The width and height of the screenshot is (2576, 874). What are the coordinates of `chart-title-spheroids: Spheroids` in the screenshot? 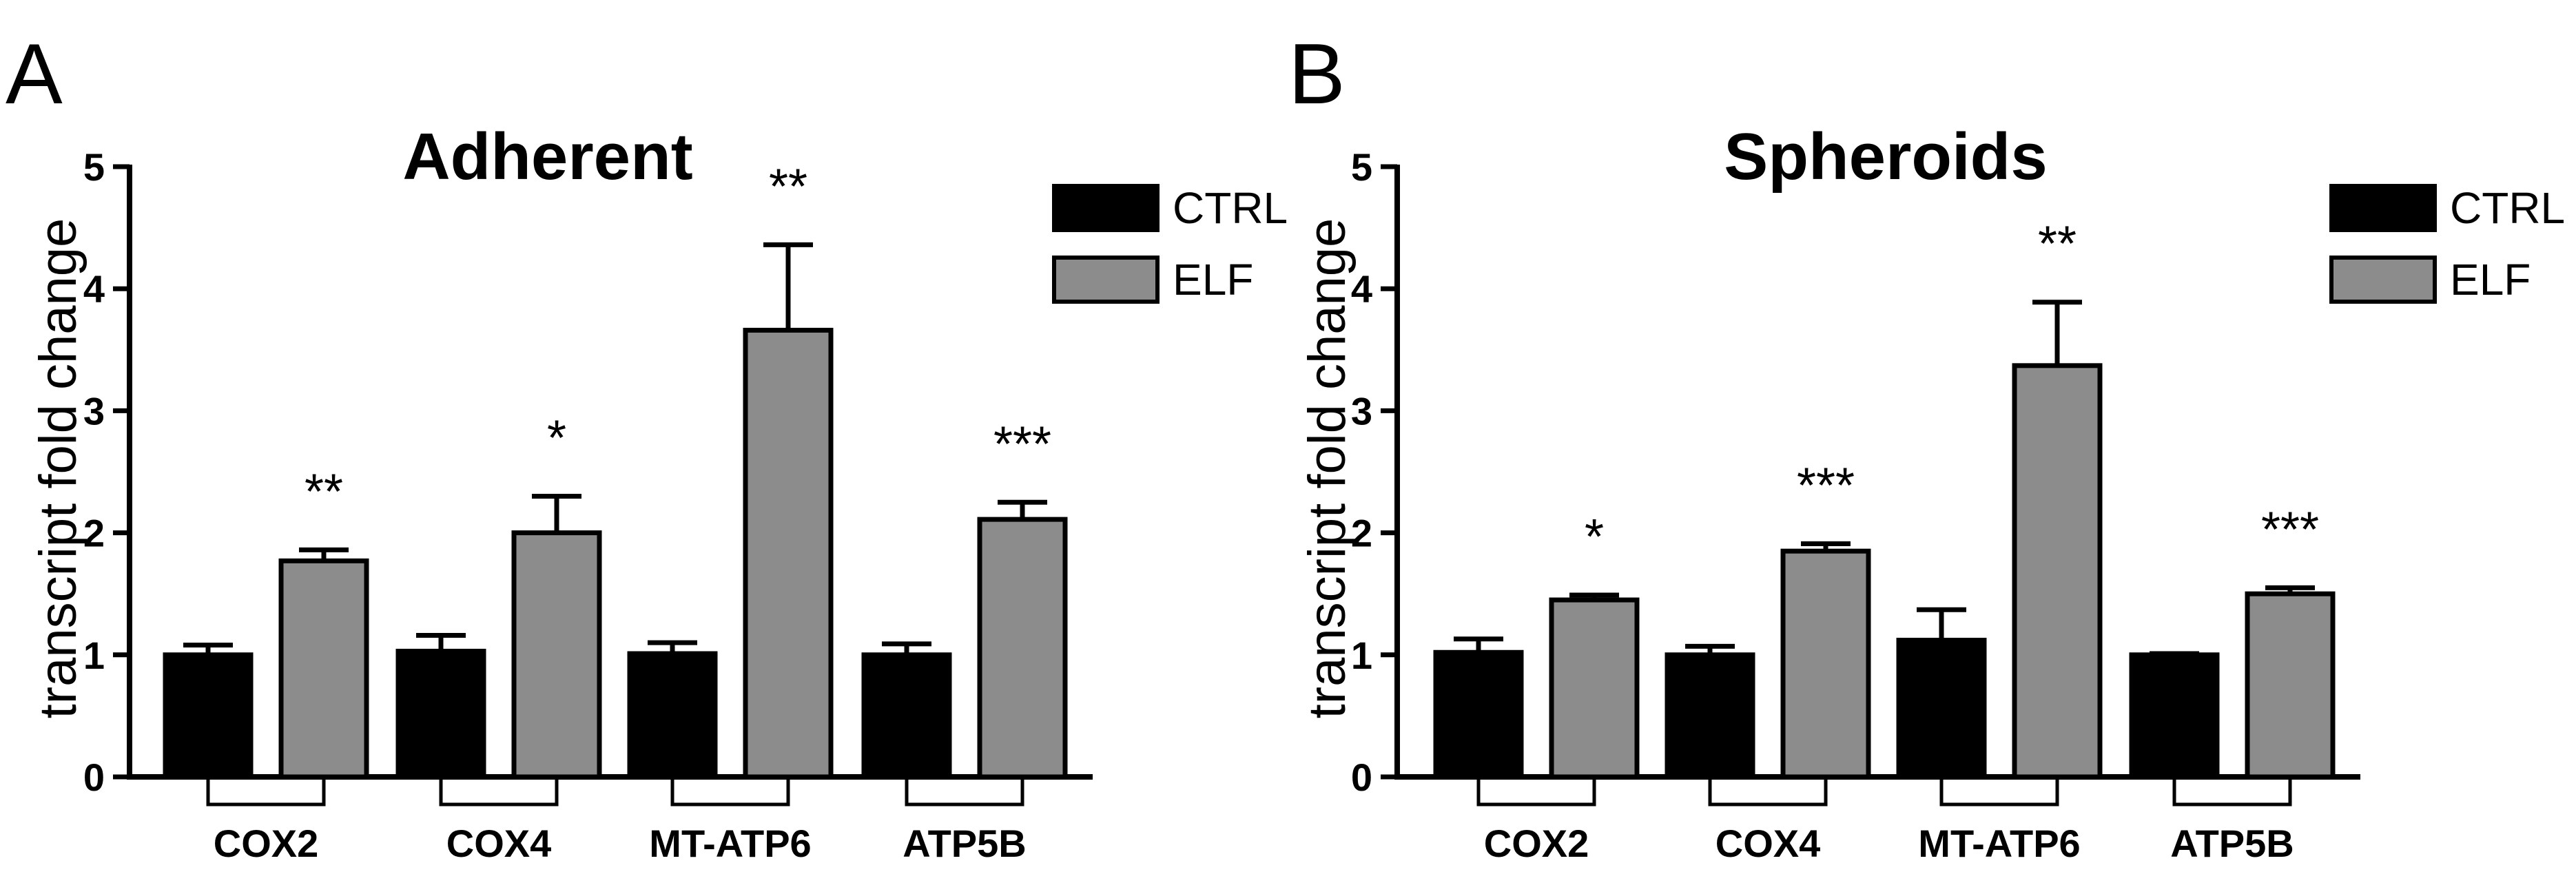 It's located at (1885, 157).